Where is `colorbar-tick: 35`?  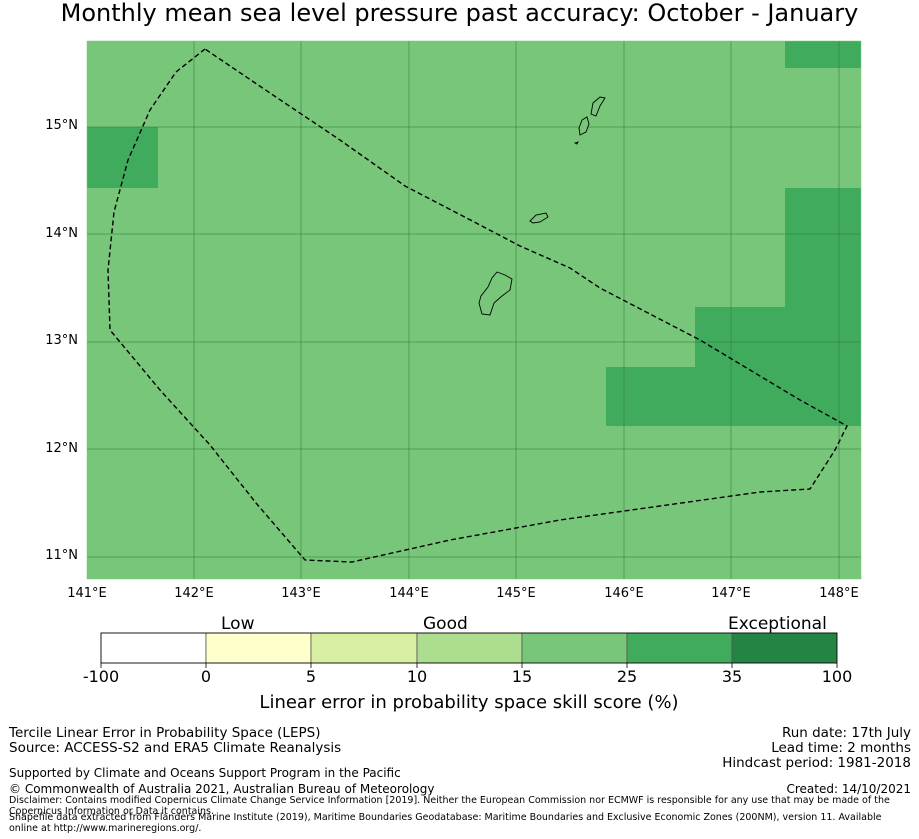
colorbar-tick: 35 is located at coordinates (732, 676).